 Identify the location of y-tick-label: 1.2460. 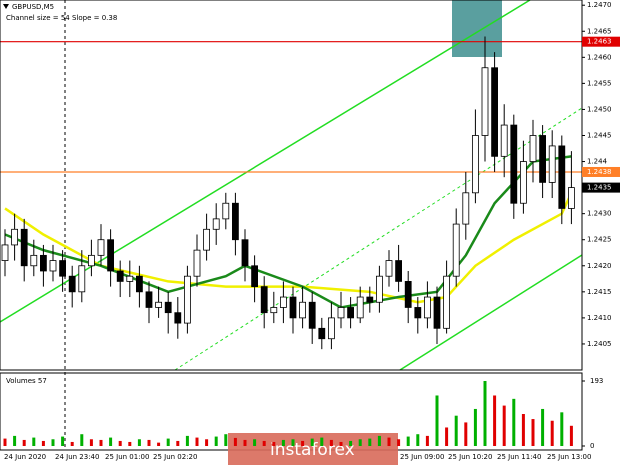
(599, 57).